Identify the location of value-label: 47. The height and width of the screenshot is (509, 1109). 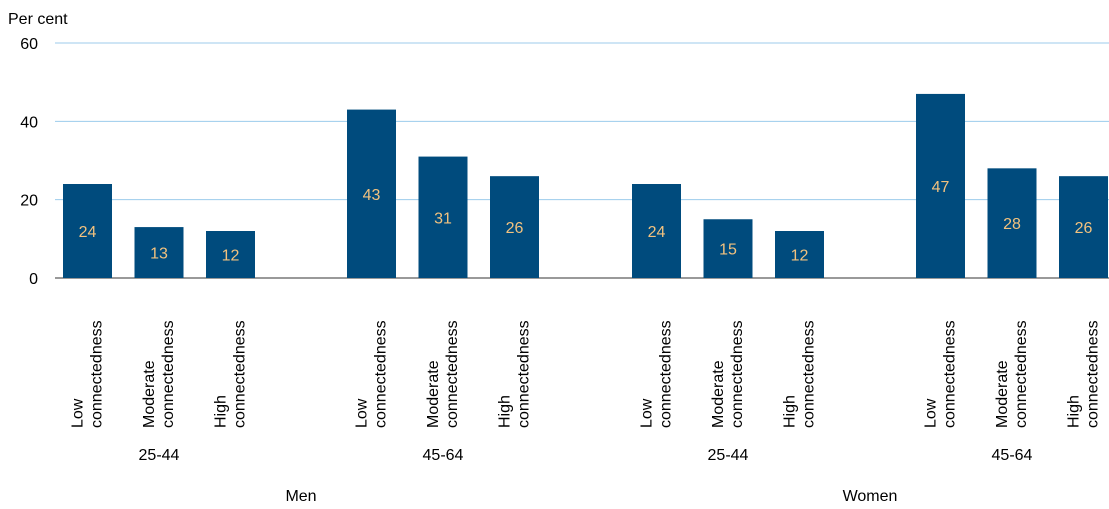
(941, 187).